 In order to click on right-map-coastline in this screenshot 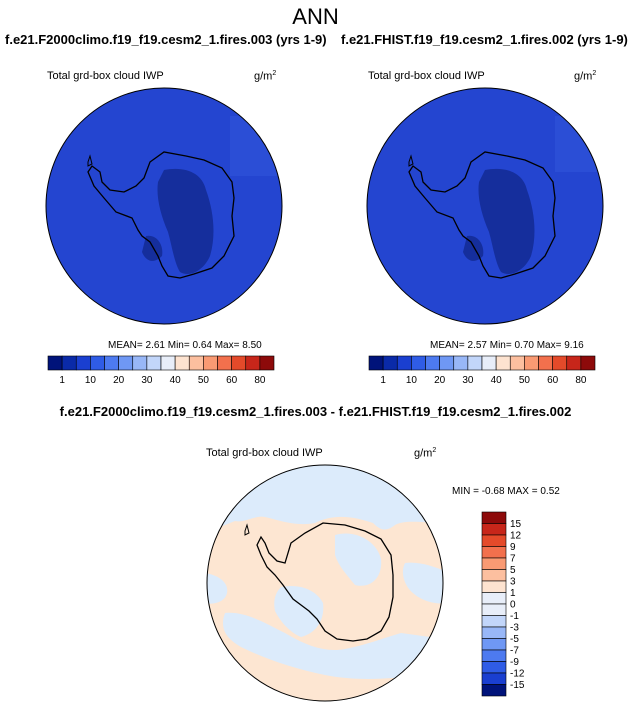, I will do `click(482, 215)`.